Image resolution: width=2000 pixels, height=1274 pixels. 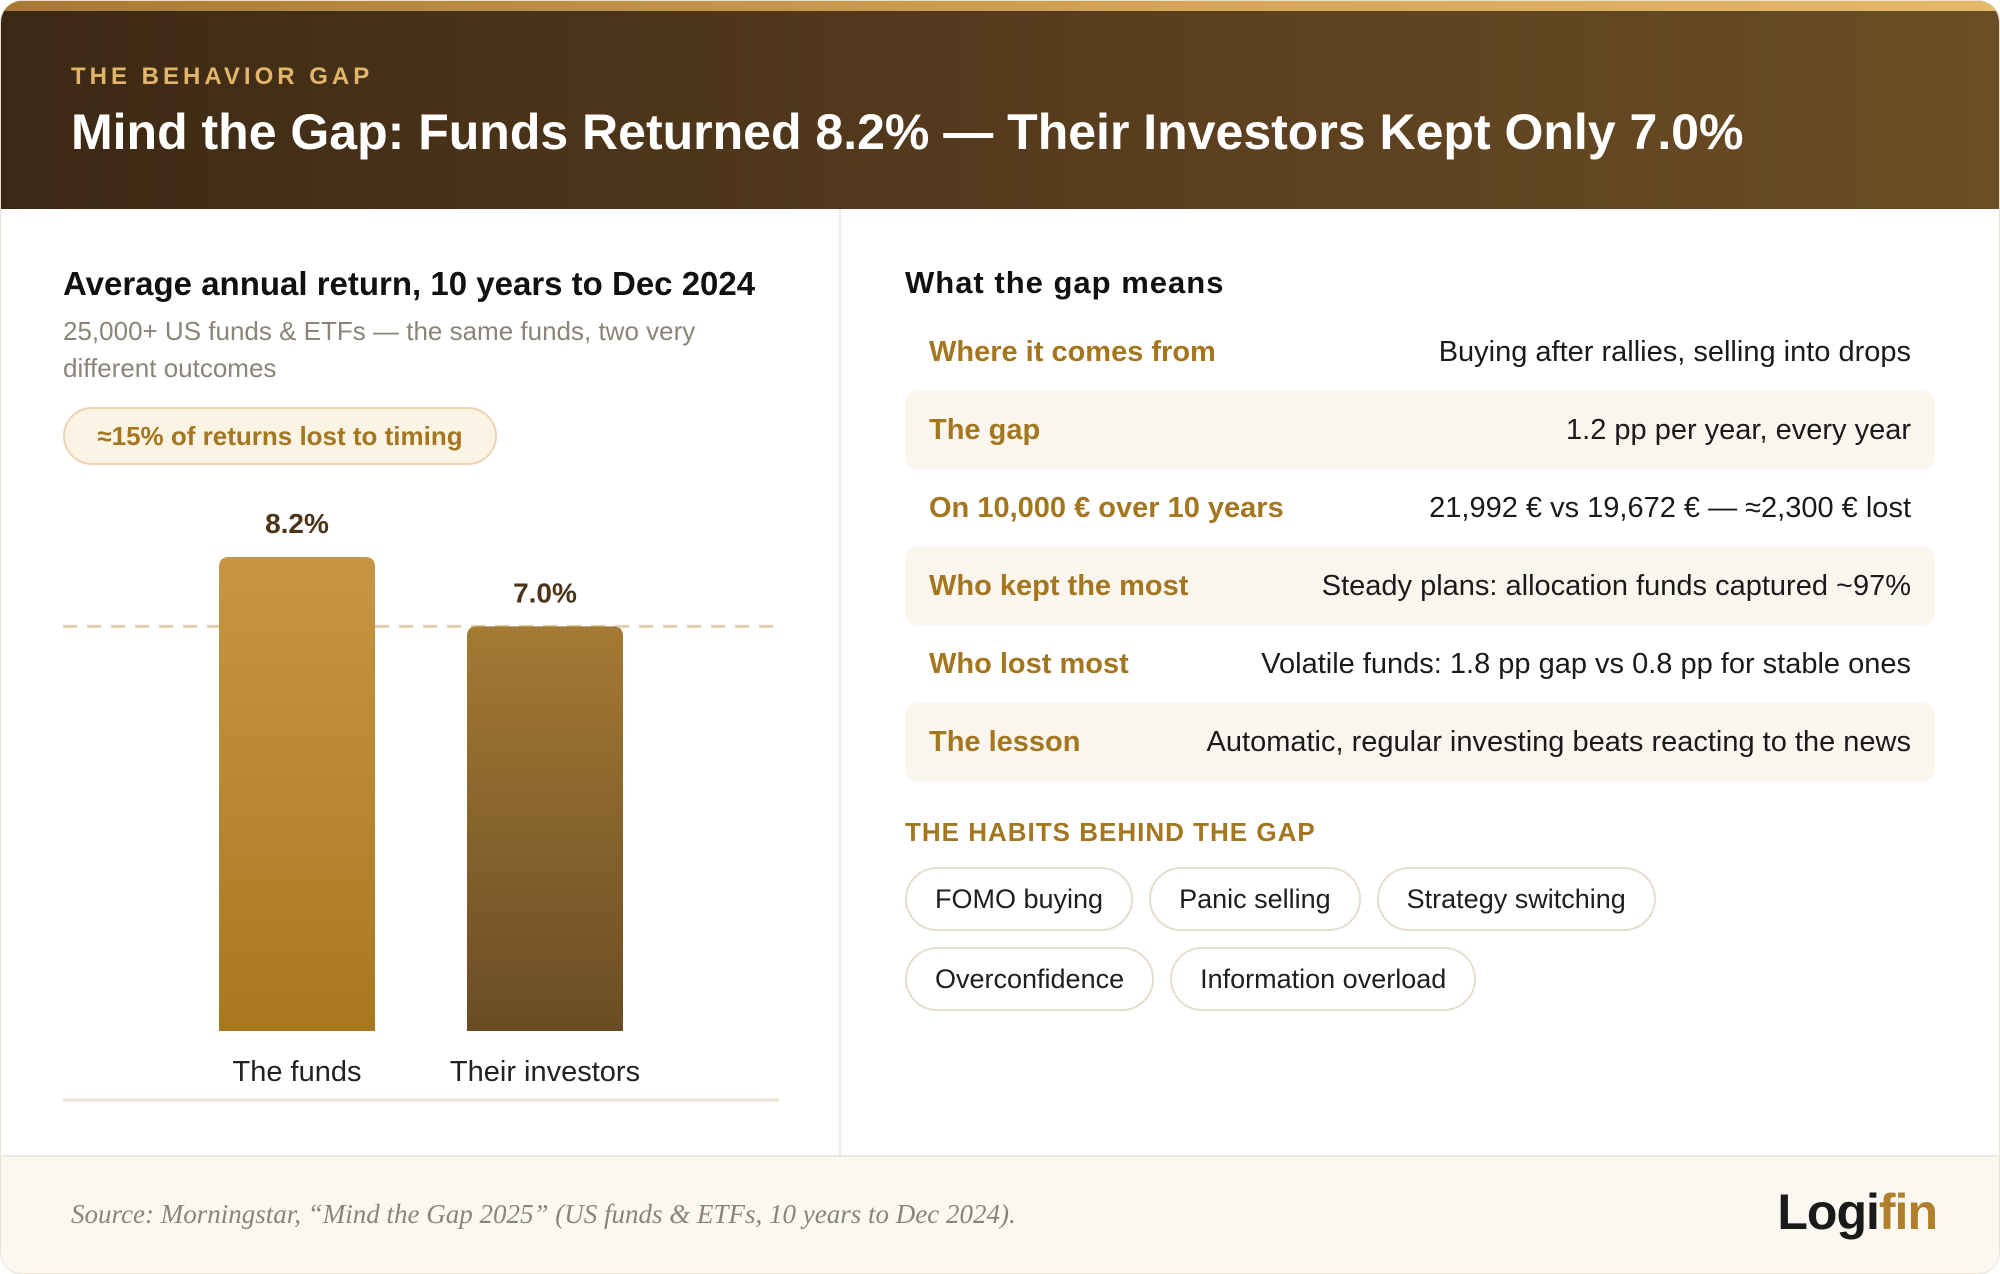 I want to click on category-label: The funds, so click(x=297, y=1072).